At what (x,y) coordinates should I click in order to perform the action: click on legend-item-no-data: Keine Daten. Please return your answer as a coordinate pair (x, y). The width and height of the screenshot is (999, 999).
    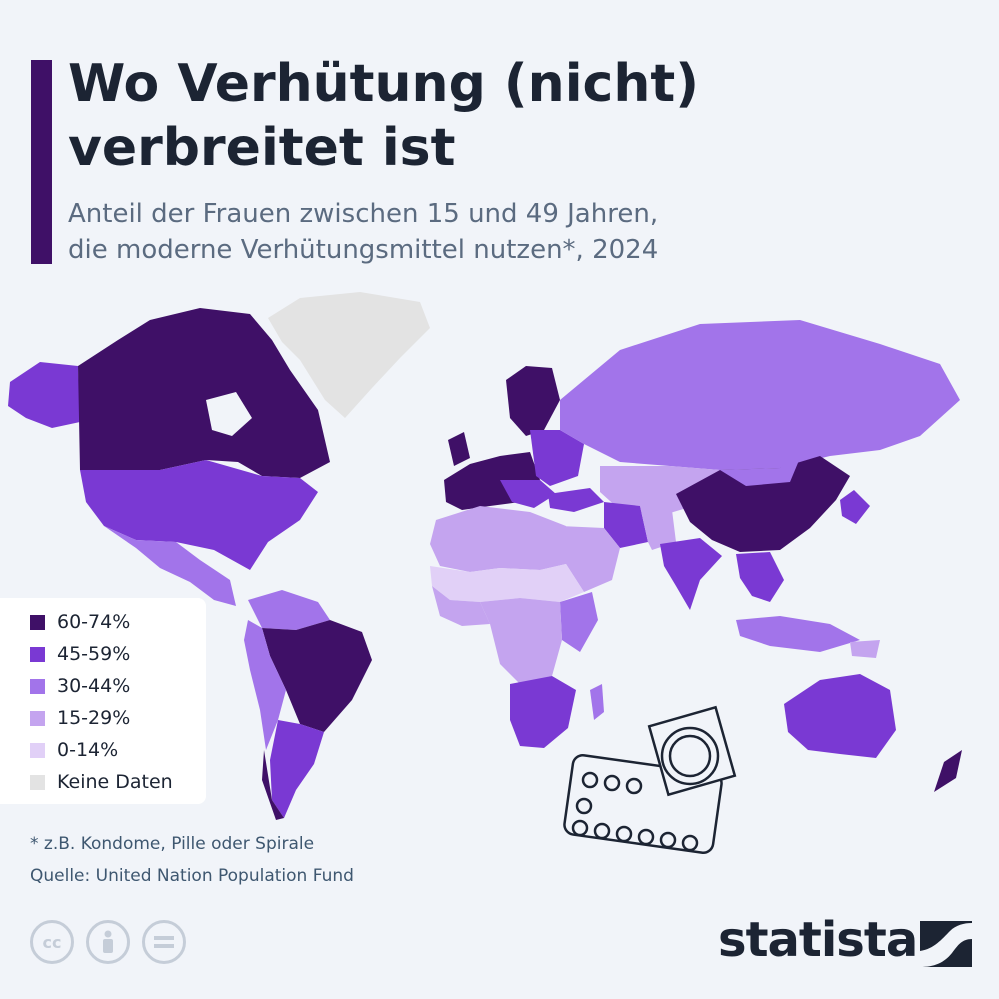
    Looking at the image, I should click on (118, 782).